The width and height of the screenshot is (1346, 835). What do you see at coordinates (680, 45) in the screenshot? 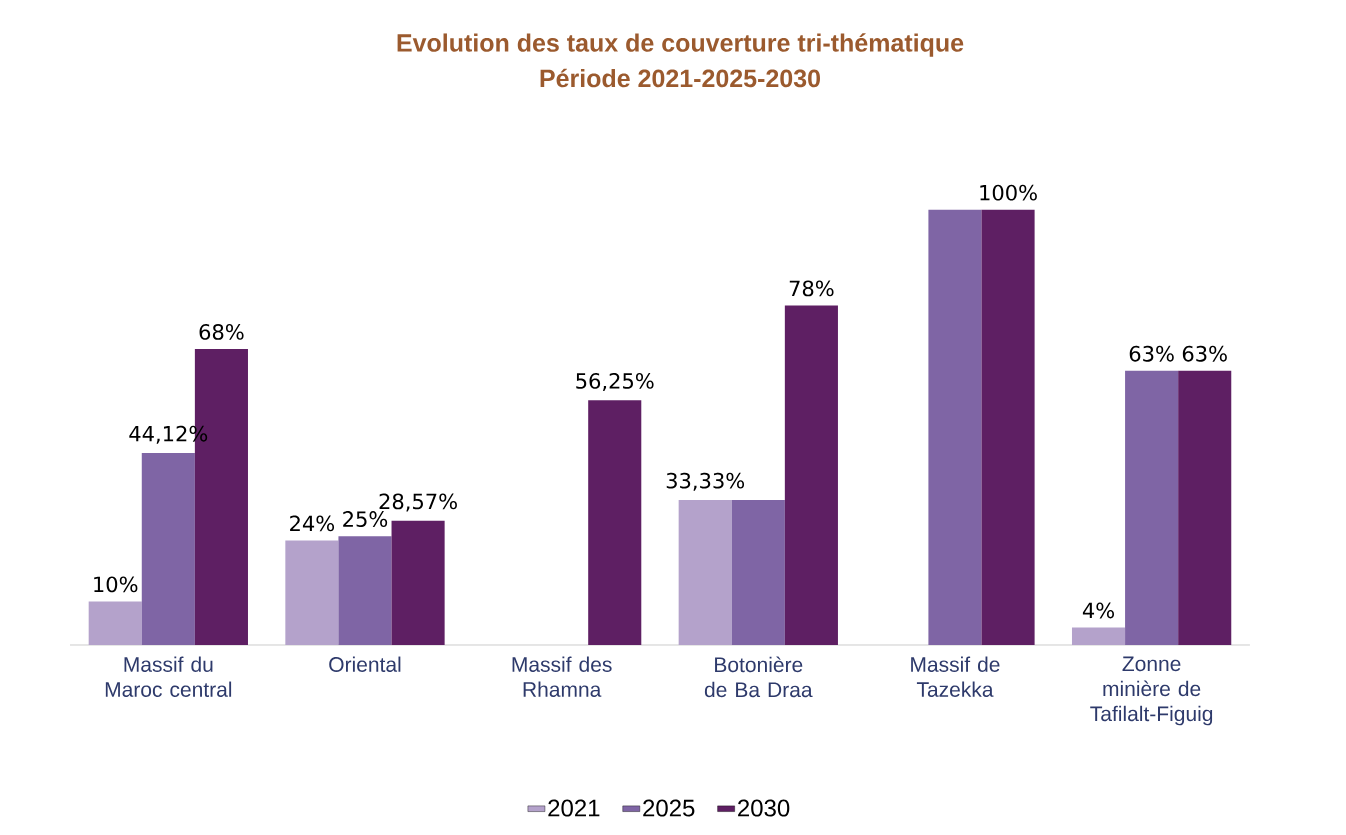
I see `chart-title: Evolution des taux de couverture tri-thématique` at bounding box center [680, 45].